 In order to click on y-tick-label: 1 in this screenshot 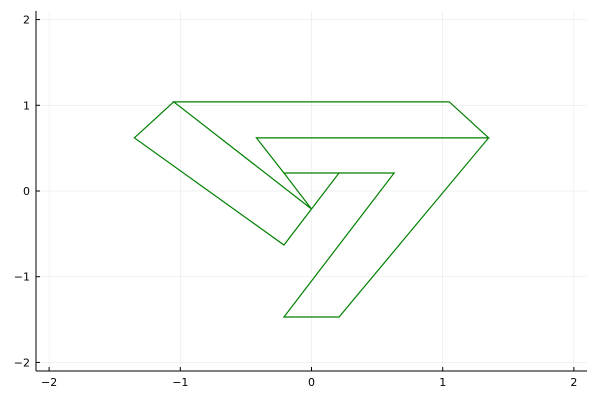, I will do `click(26, 105)`.